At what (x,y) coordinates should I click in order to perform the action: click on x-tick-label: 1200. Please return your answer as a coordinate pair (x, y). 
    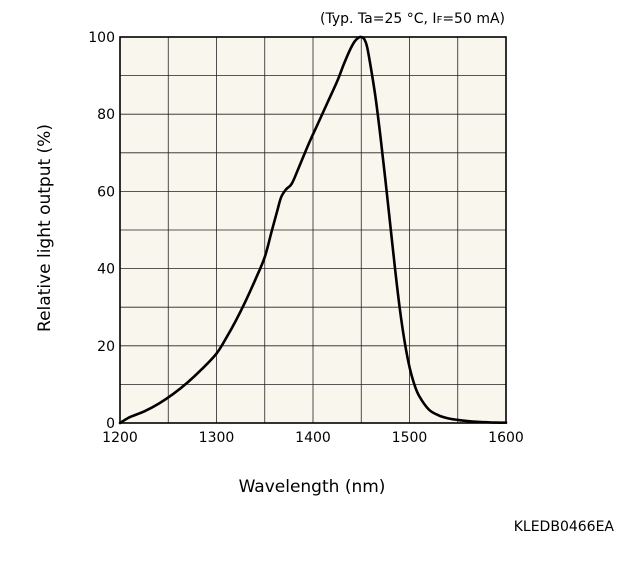
    Looking at the image, I should click on (120, 438).